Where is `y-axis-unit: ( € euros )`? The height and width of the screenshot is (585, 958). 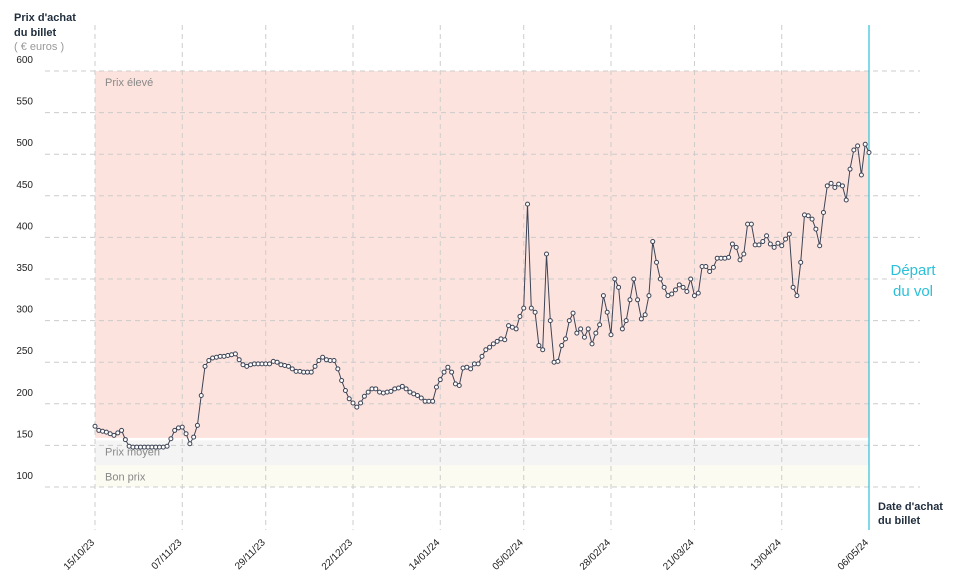
y-axis-unit: ( € euros ) is located at coordinates (39, 47).